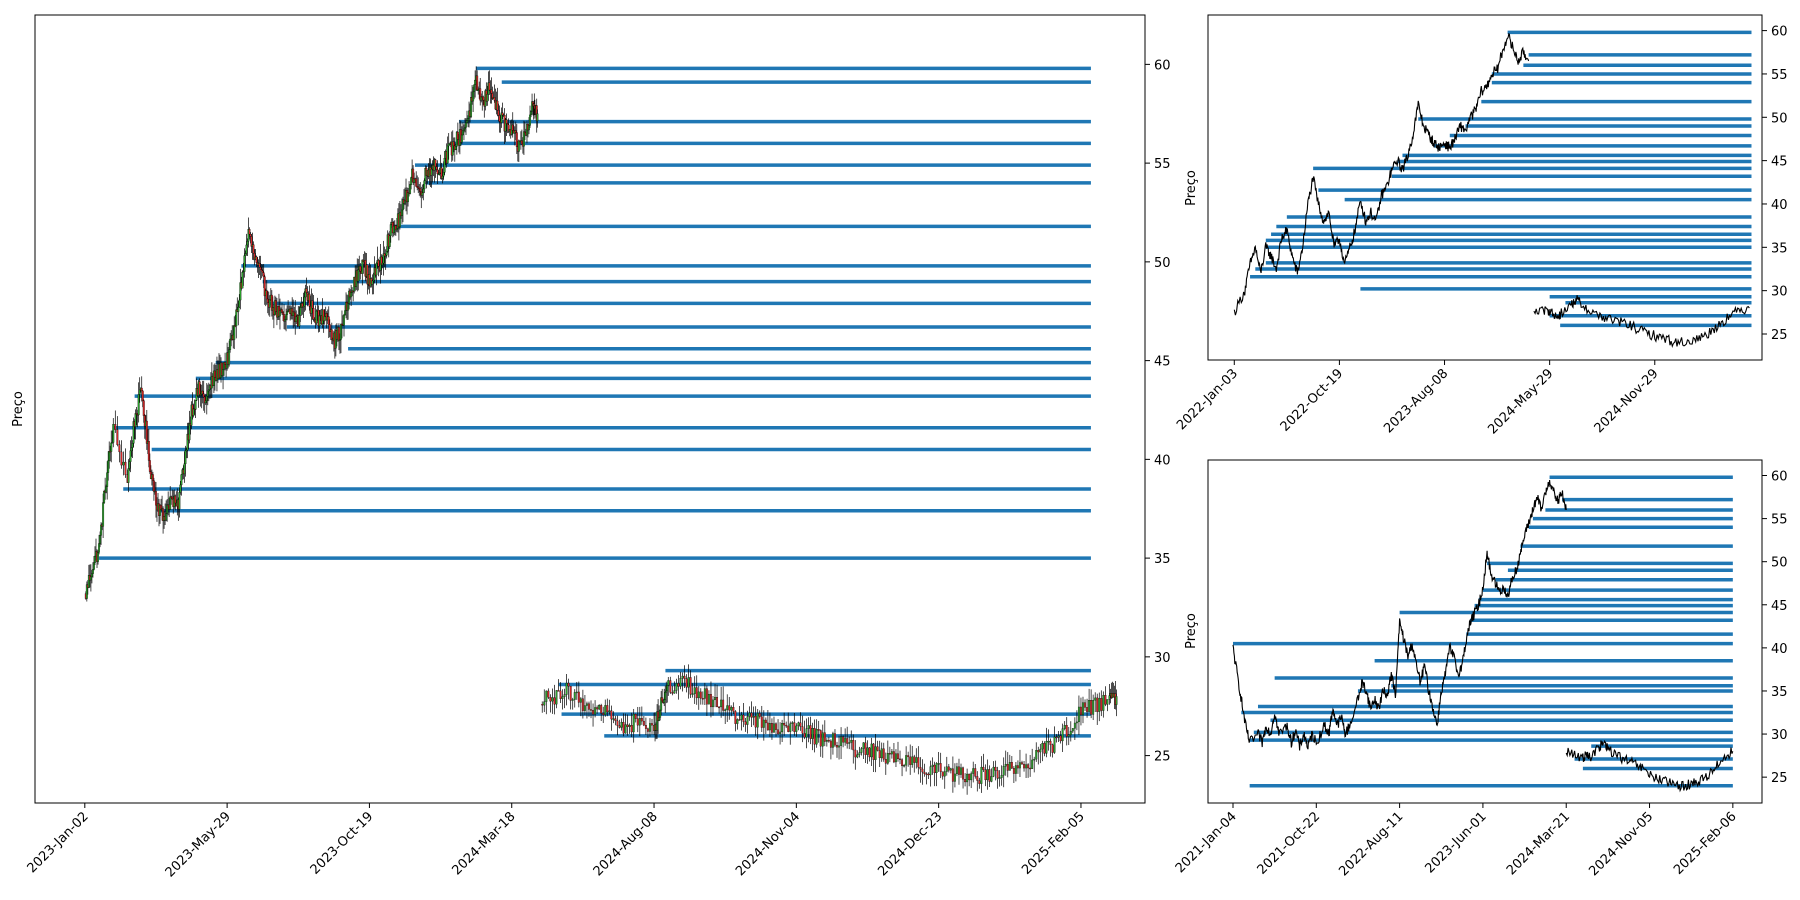 This screenshot has width=1800, height=900. Describe the element at coordinates (1779, 520) in the screenshot. I see `y-tick-label: 55` at that location.